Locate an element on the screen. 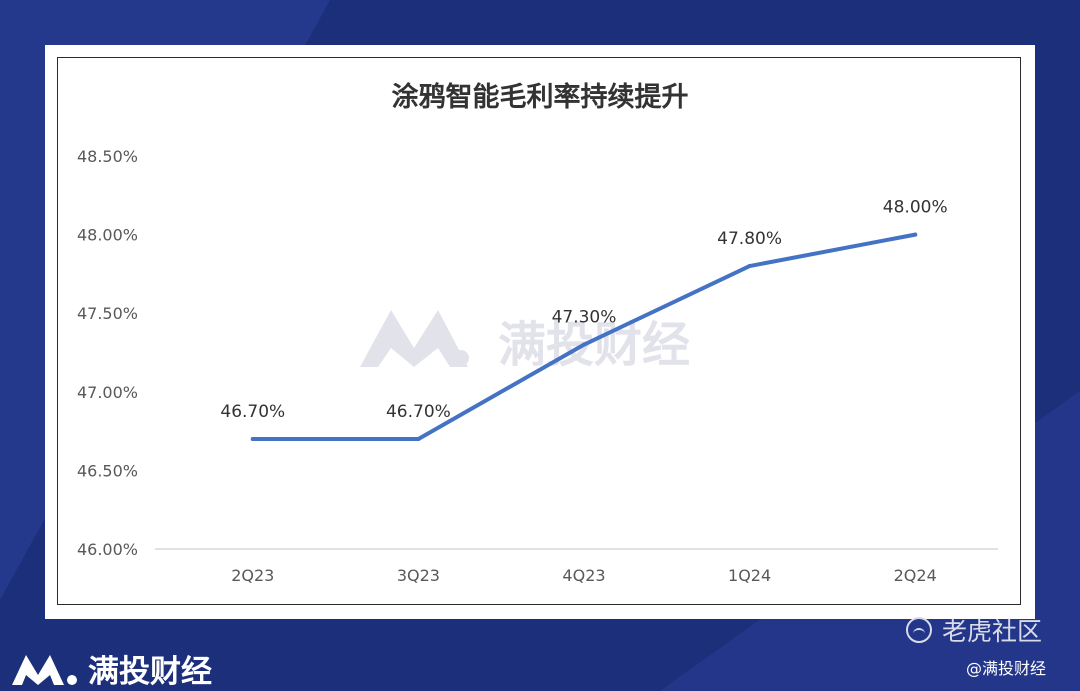 This screenshot has height=691, width=1080. y-tick-label: 48.50% is located at coordinates (107, 156).